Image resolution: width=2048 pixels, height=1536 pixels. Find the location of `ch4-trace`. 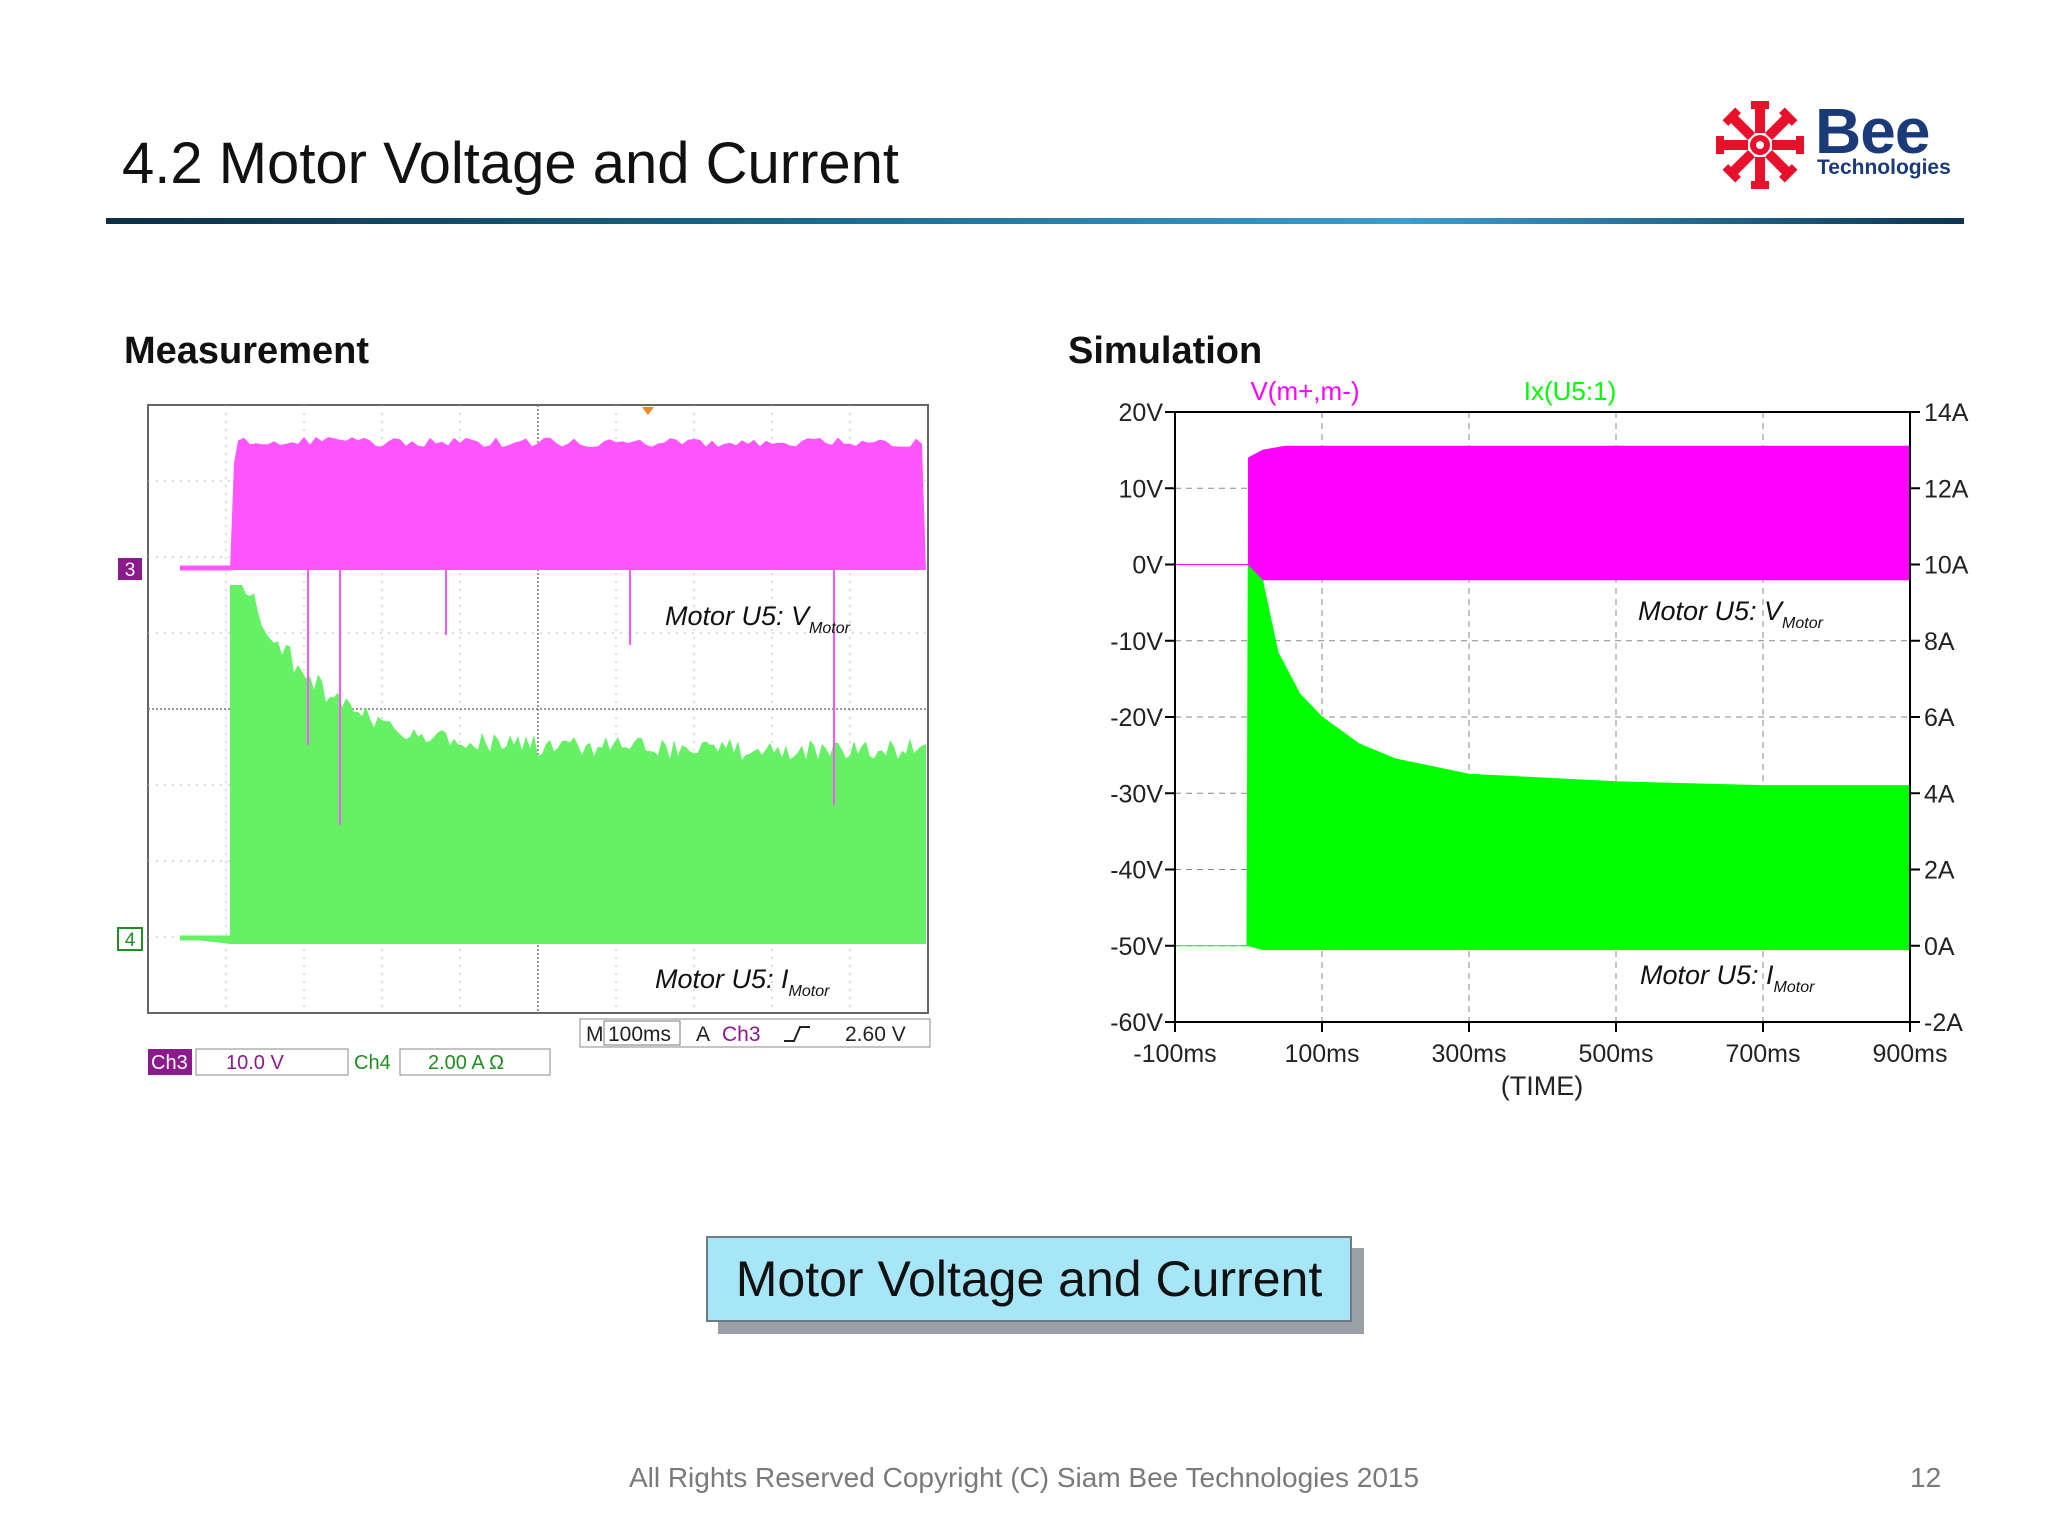

ch4-trace is located at coordinates (553, 764).